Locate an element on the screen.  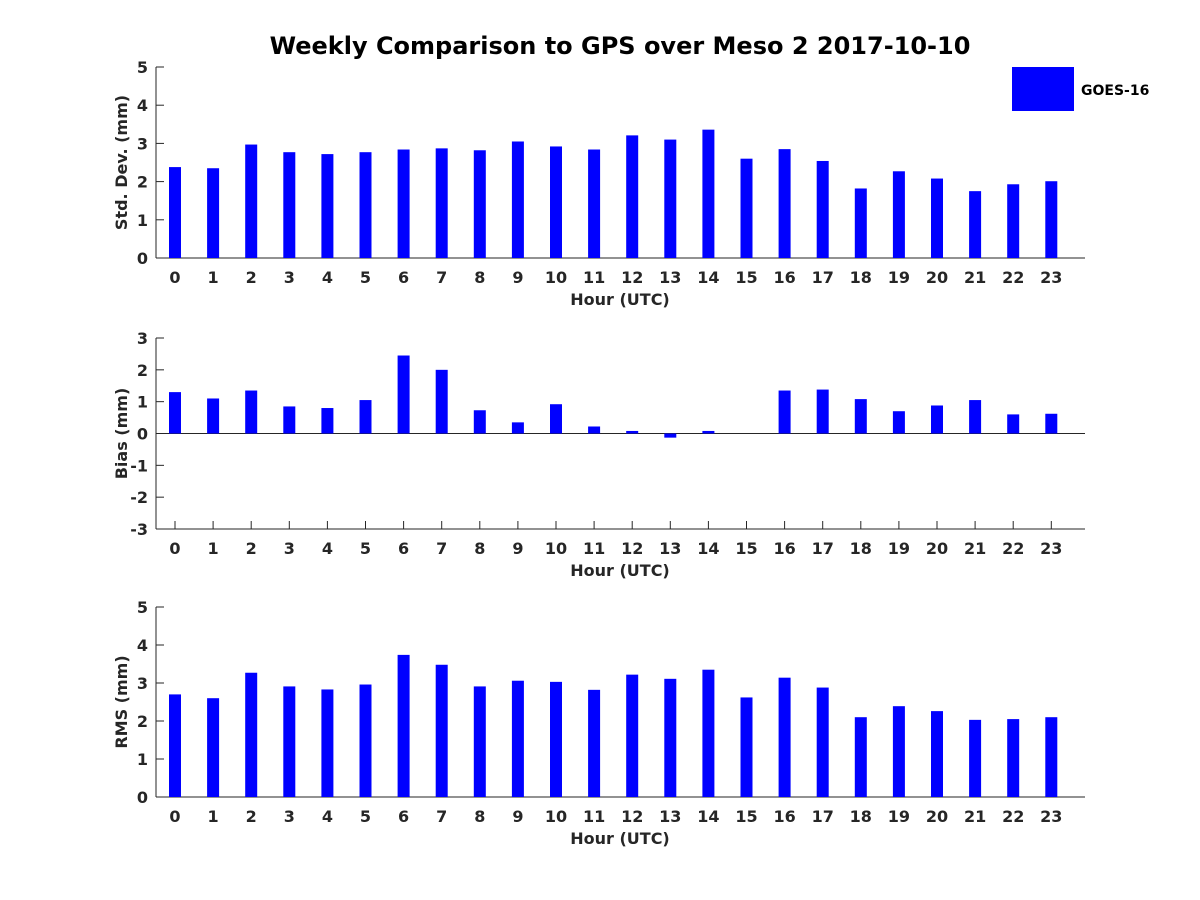
std-dev-x-tick-label: 18 is located at coordinates (861, 277).